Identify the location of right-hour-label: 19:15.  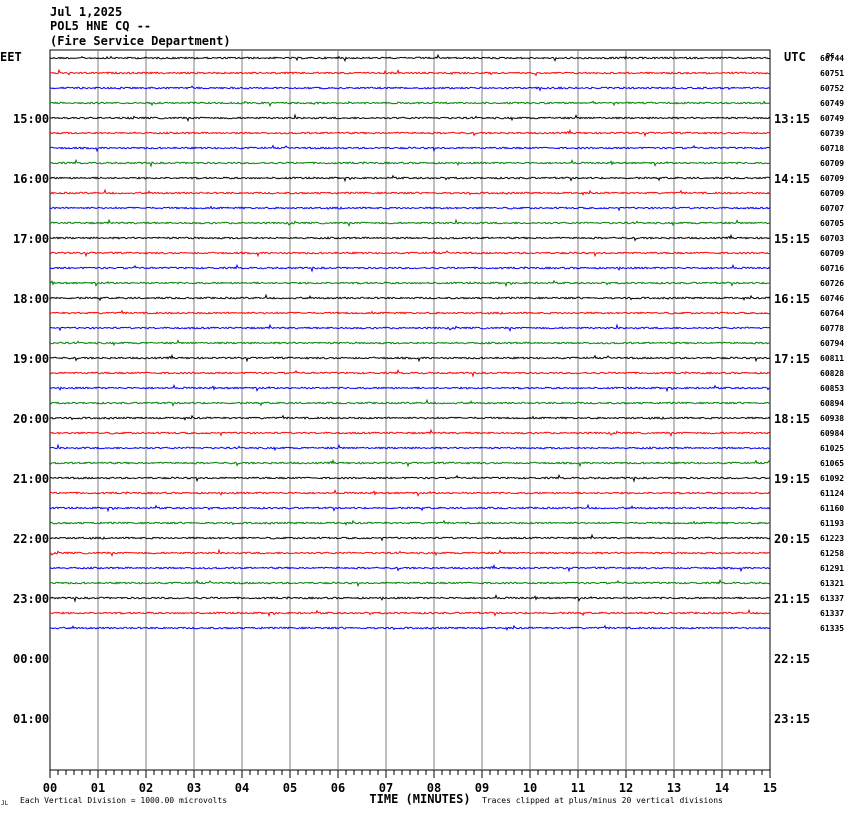
(792, 479).